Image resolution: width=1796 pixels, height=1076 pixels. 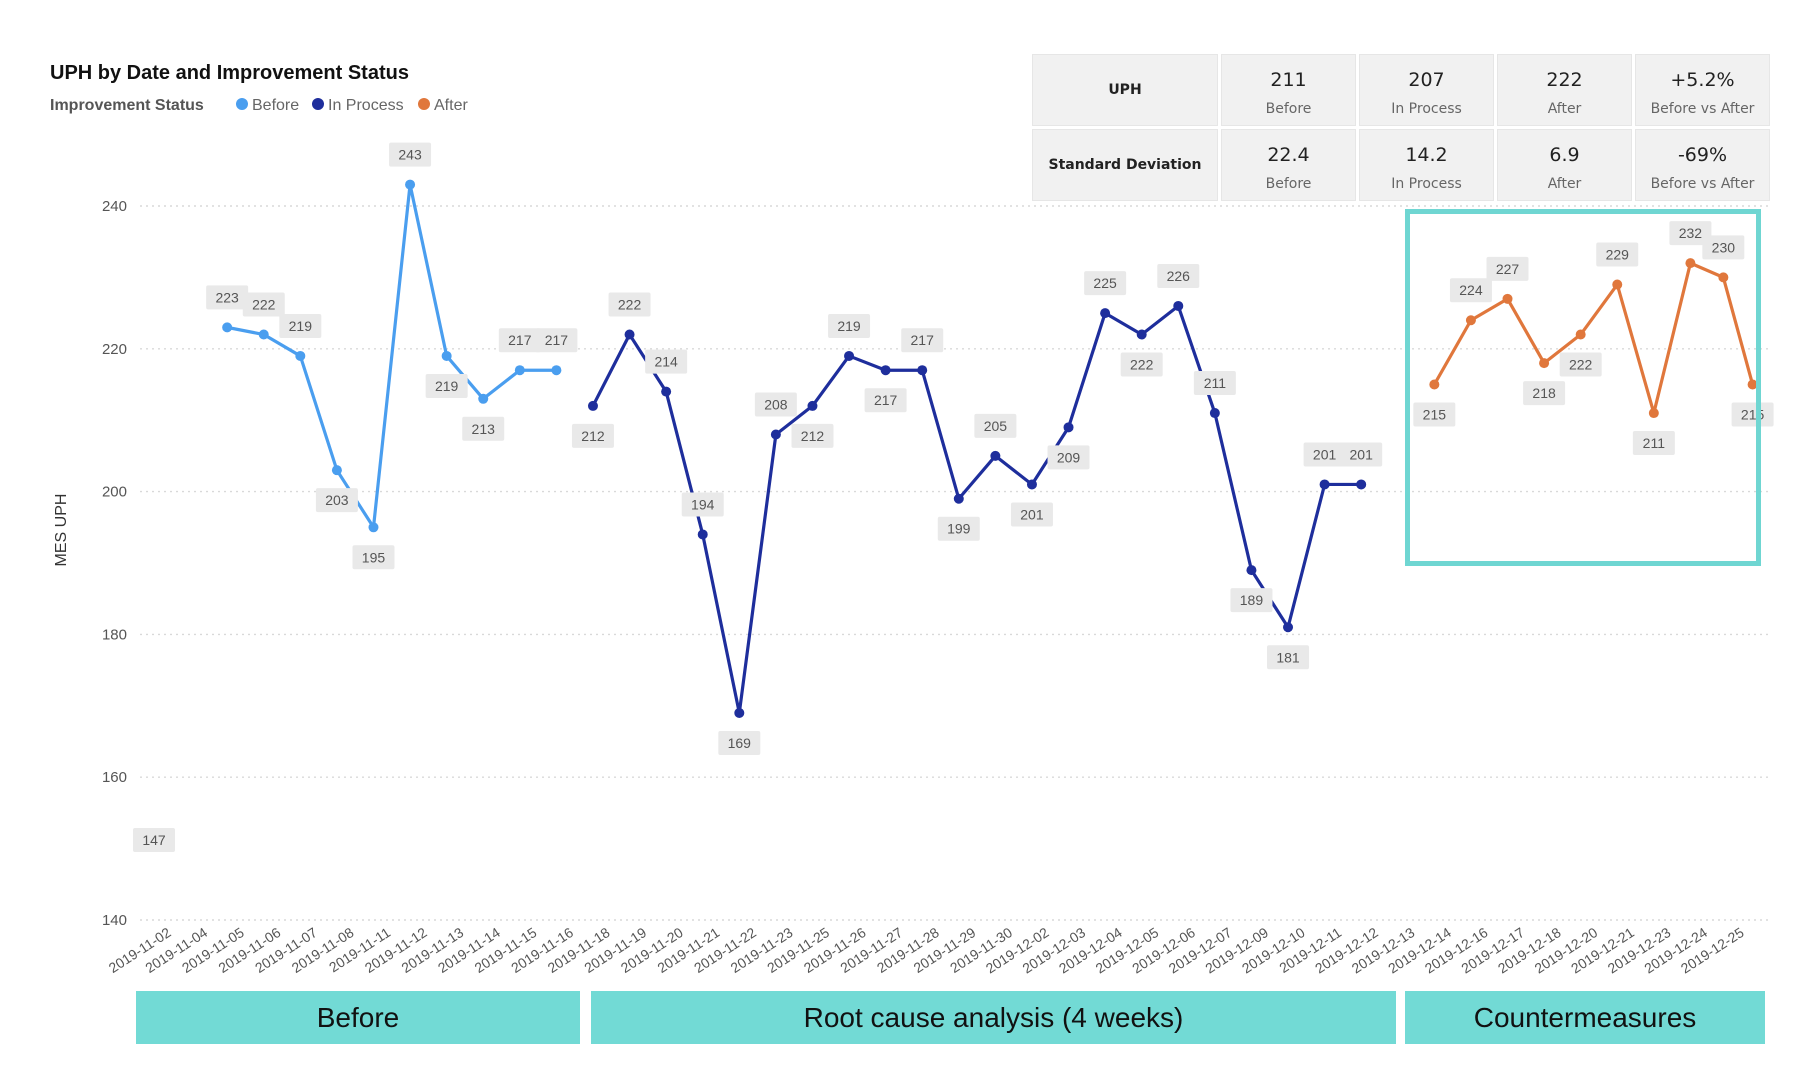 I want to click on svg-text: 201, so click(x=1362, y=454).